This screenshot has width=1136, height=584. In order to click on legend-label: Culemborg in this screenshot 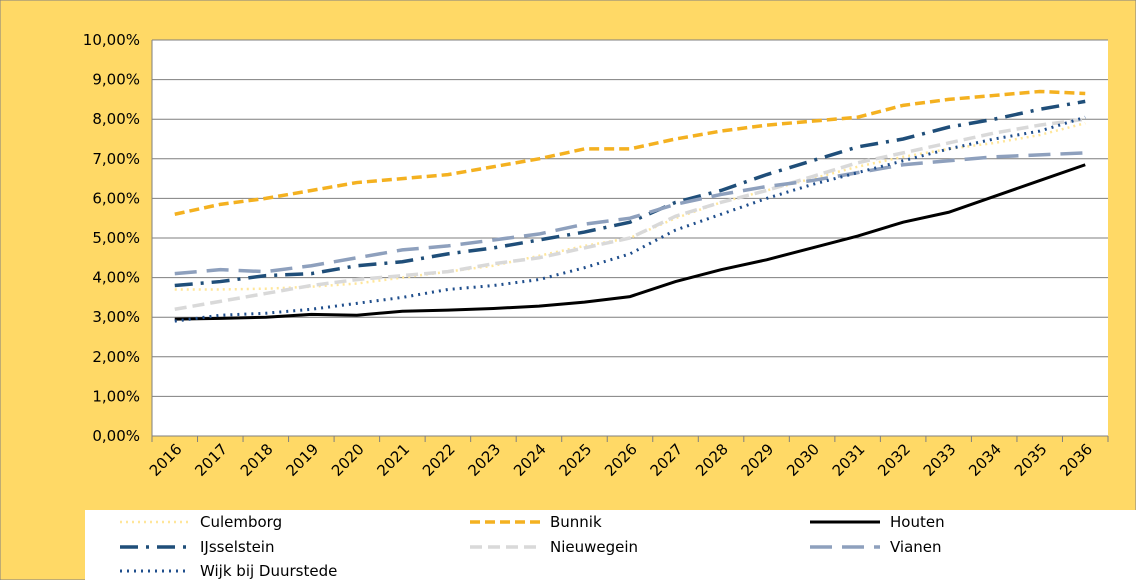, I will do `click(241, 522)`.